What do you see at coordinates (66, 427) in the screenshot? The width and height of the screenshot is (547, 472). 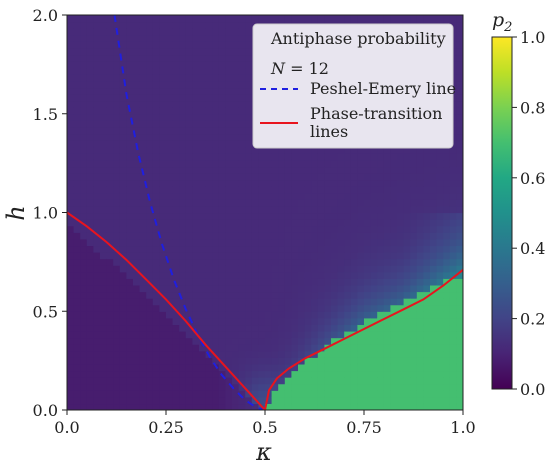 I see `x-tick-label: 0.0` at bounding box center [66, 427].